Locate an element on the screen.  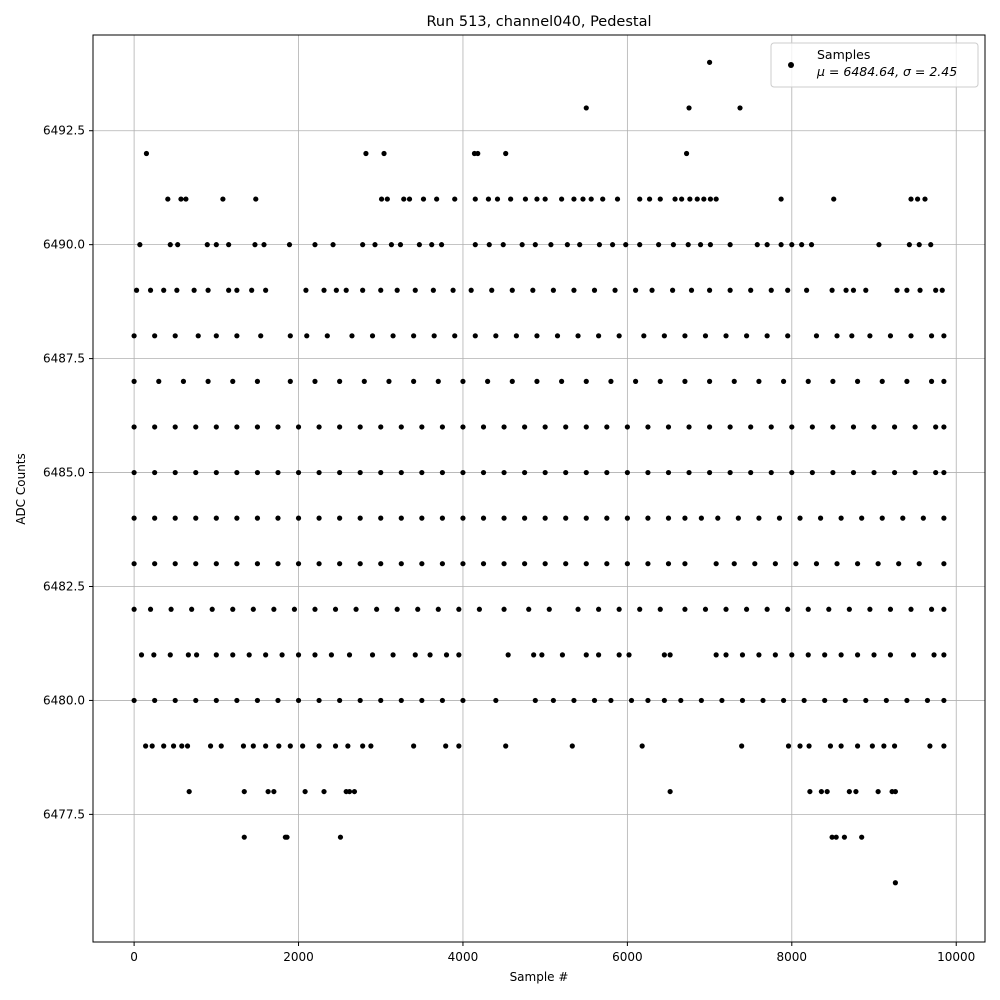
x-tick-label: 0 is located at coordinates (134, 957).